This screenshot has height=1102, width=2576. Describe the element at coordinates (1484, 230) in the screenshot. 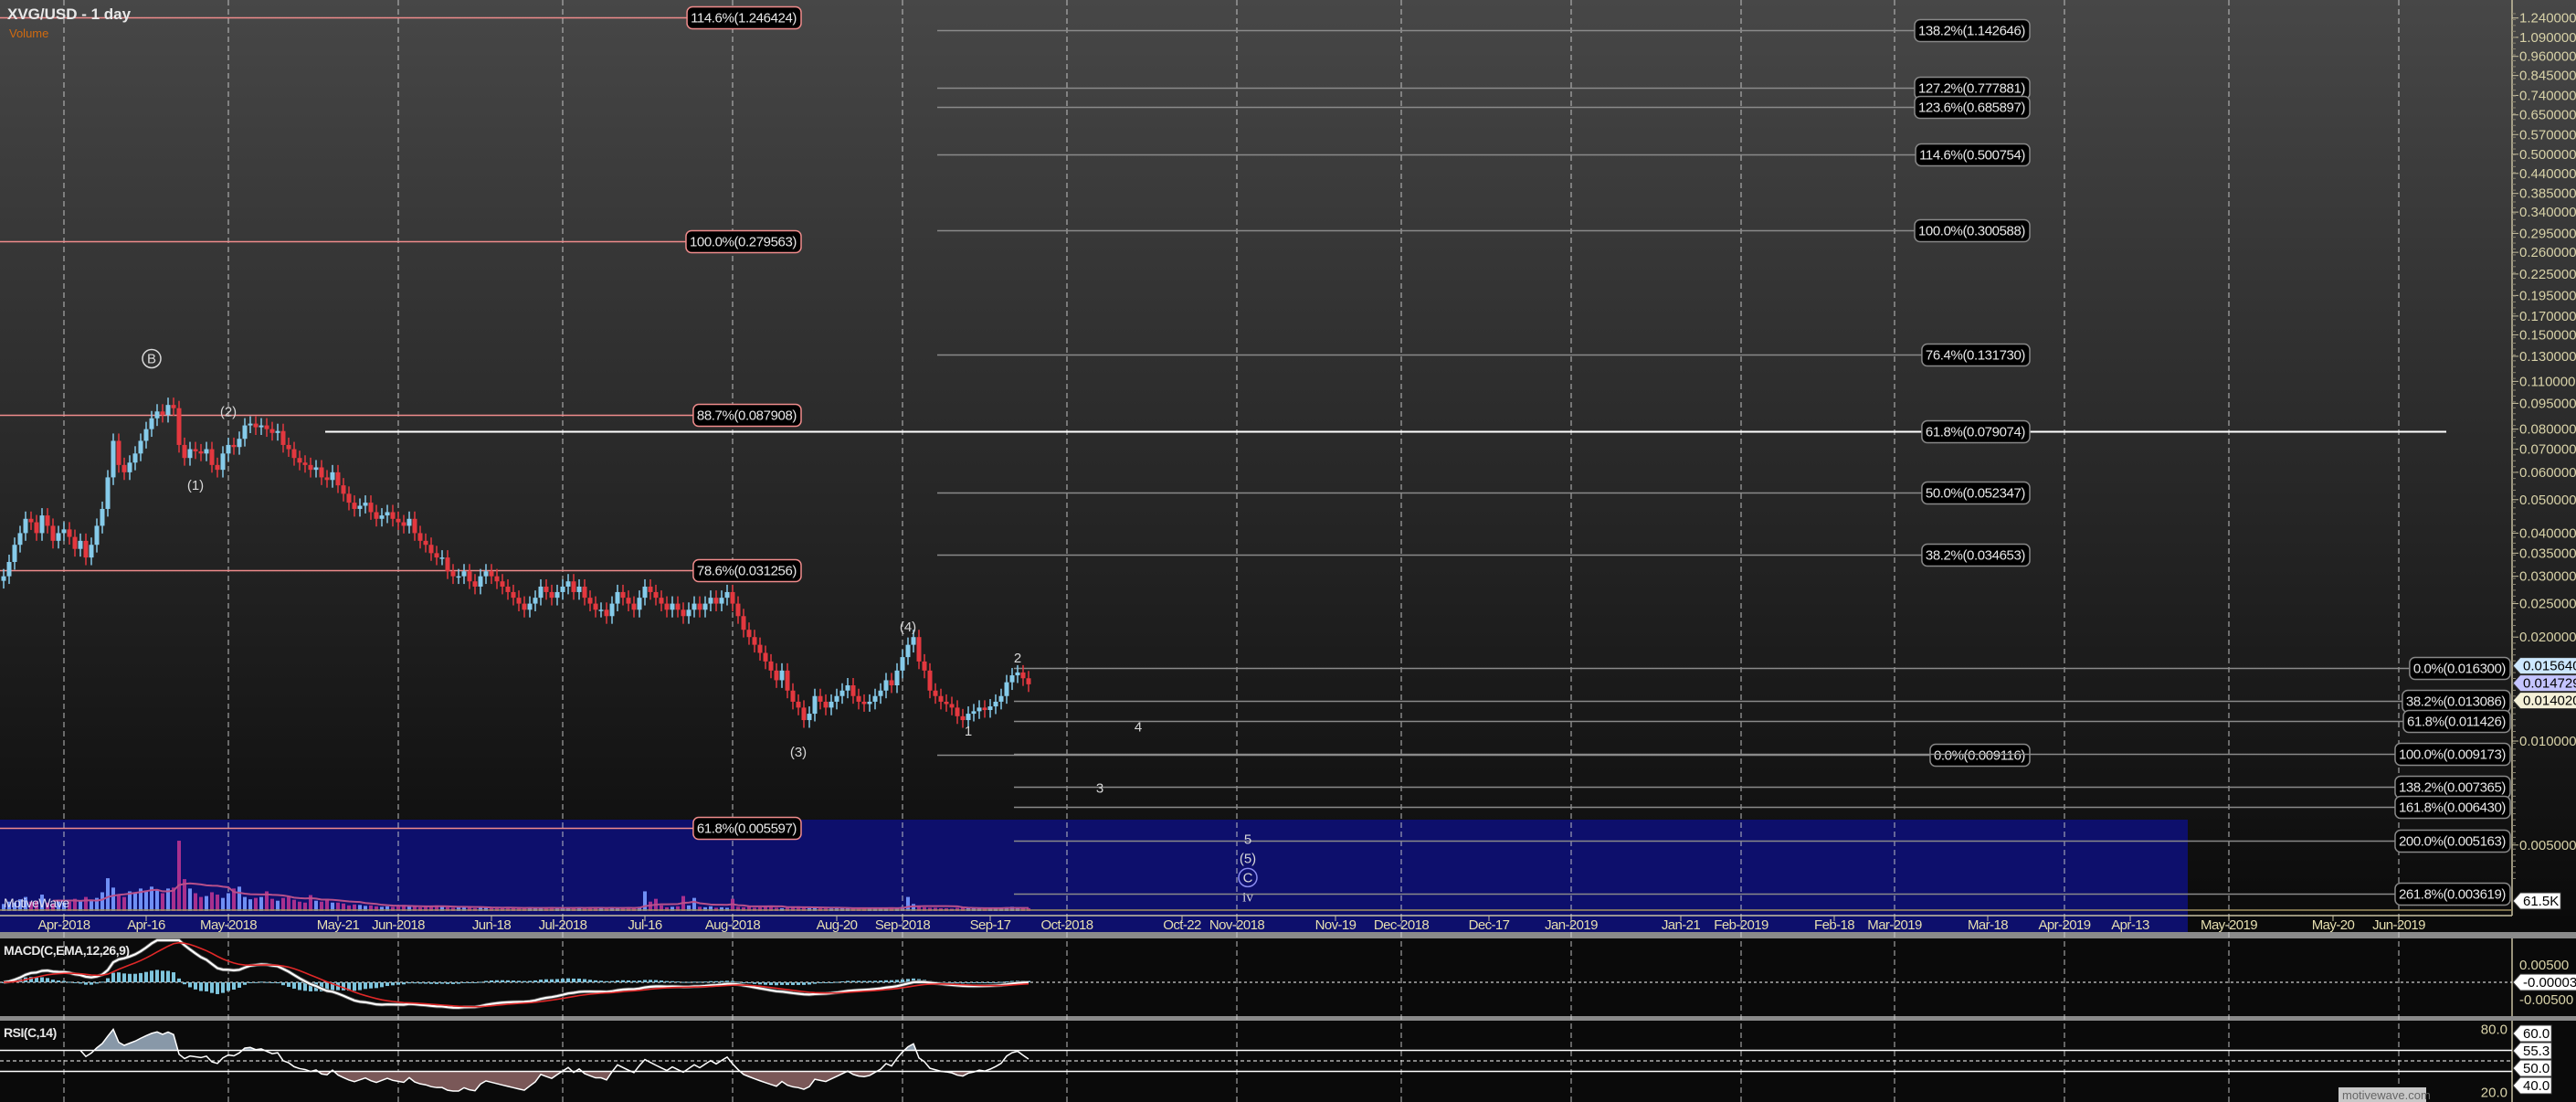

I see `fib-level: 100.0%(0.300588)` at that location.